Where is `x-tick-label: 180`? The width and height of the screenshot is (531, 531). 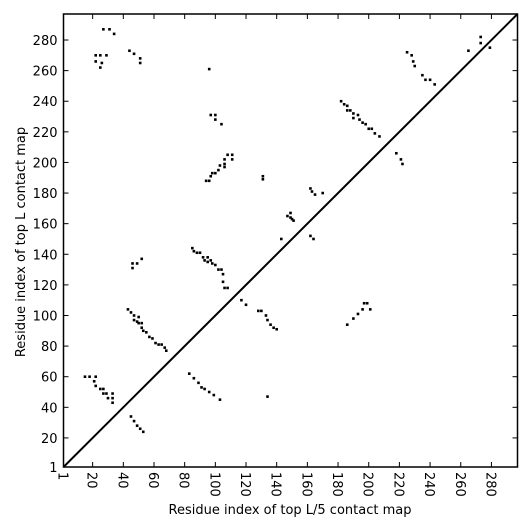
x-tick-label: 180 is located at coordinates (336, 484).